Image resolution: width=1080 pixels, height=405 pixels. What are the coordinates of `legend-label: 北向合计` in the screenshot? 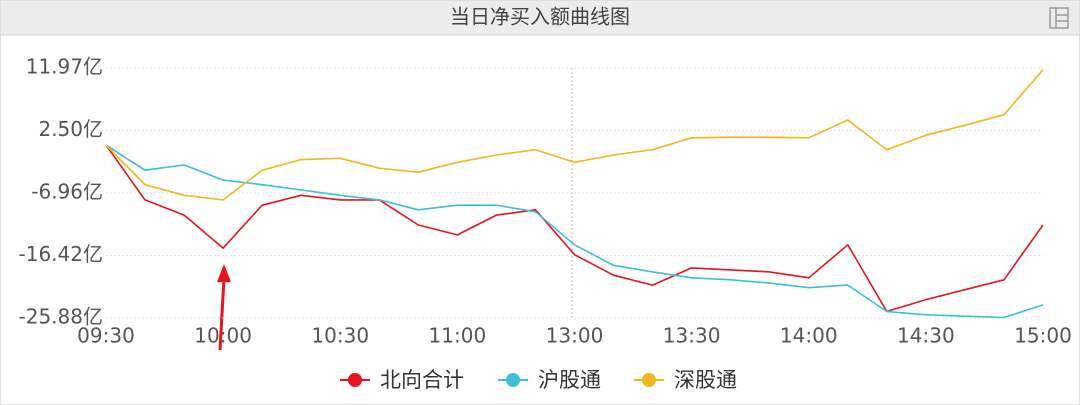 It's located at (422, 380).